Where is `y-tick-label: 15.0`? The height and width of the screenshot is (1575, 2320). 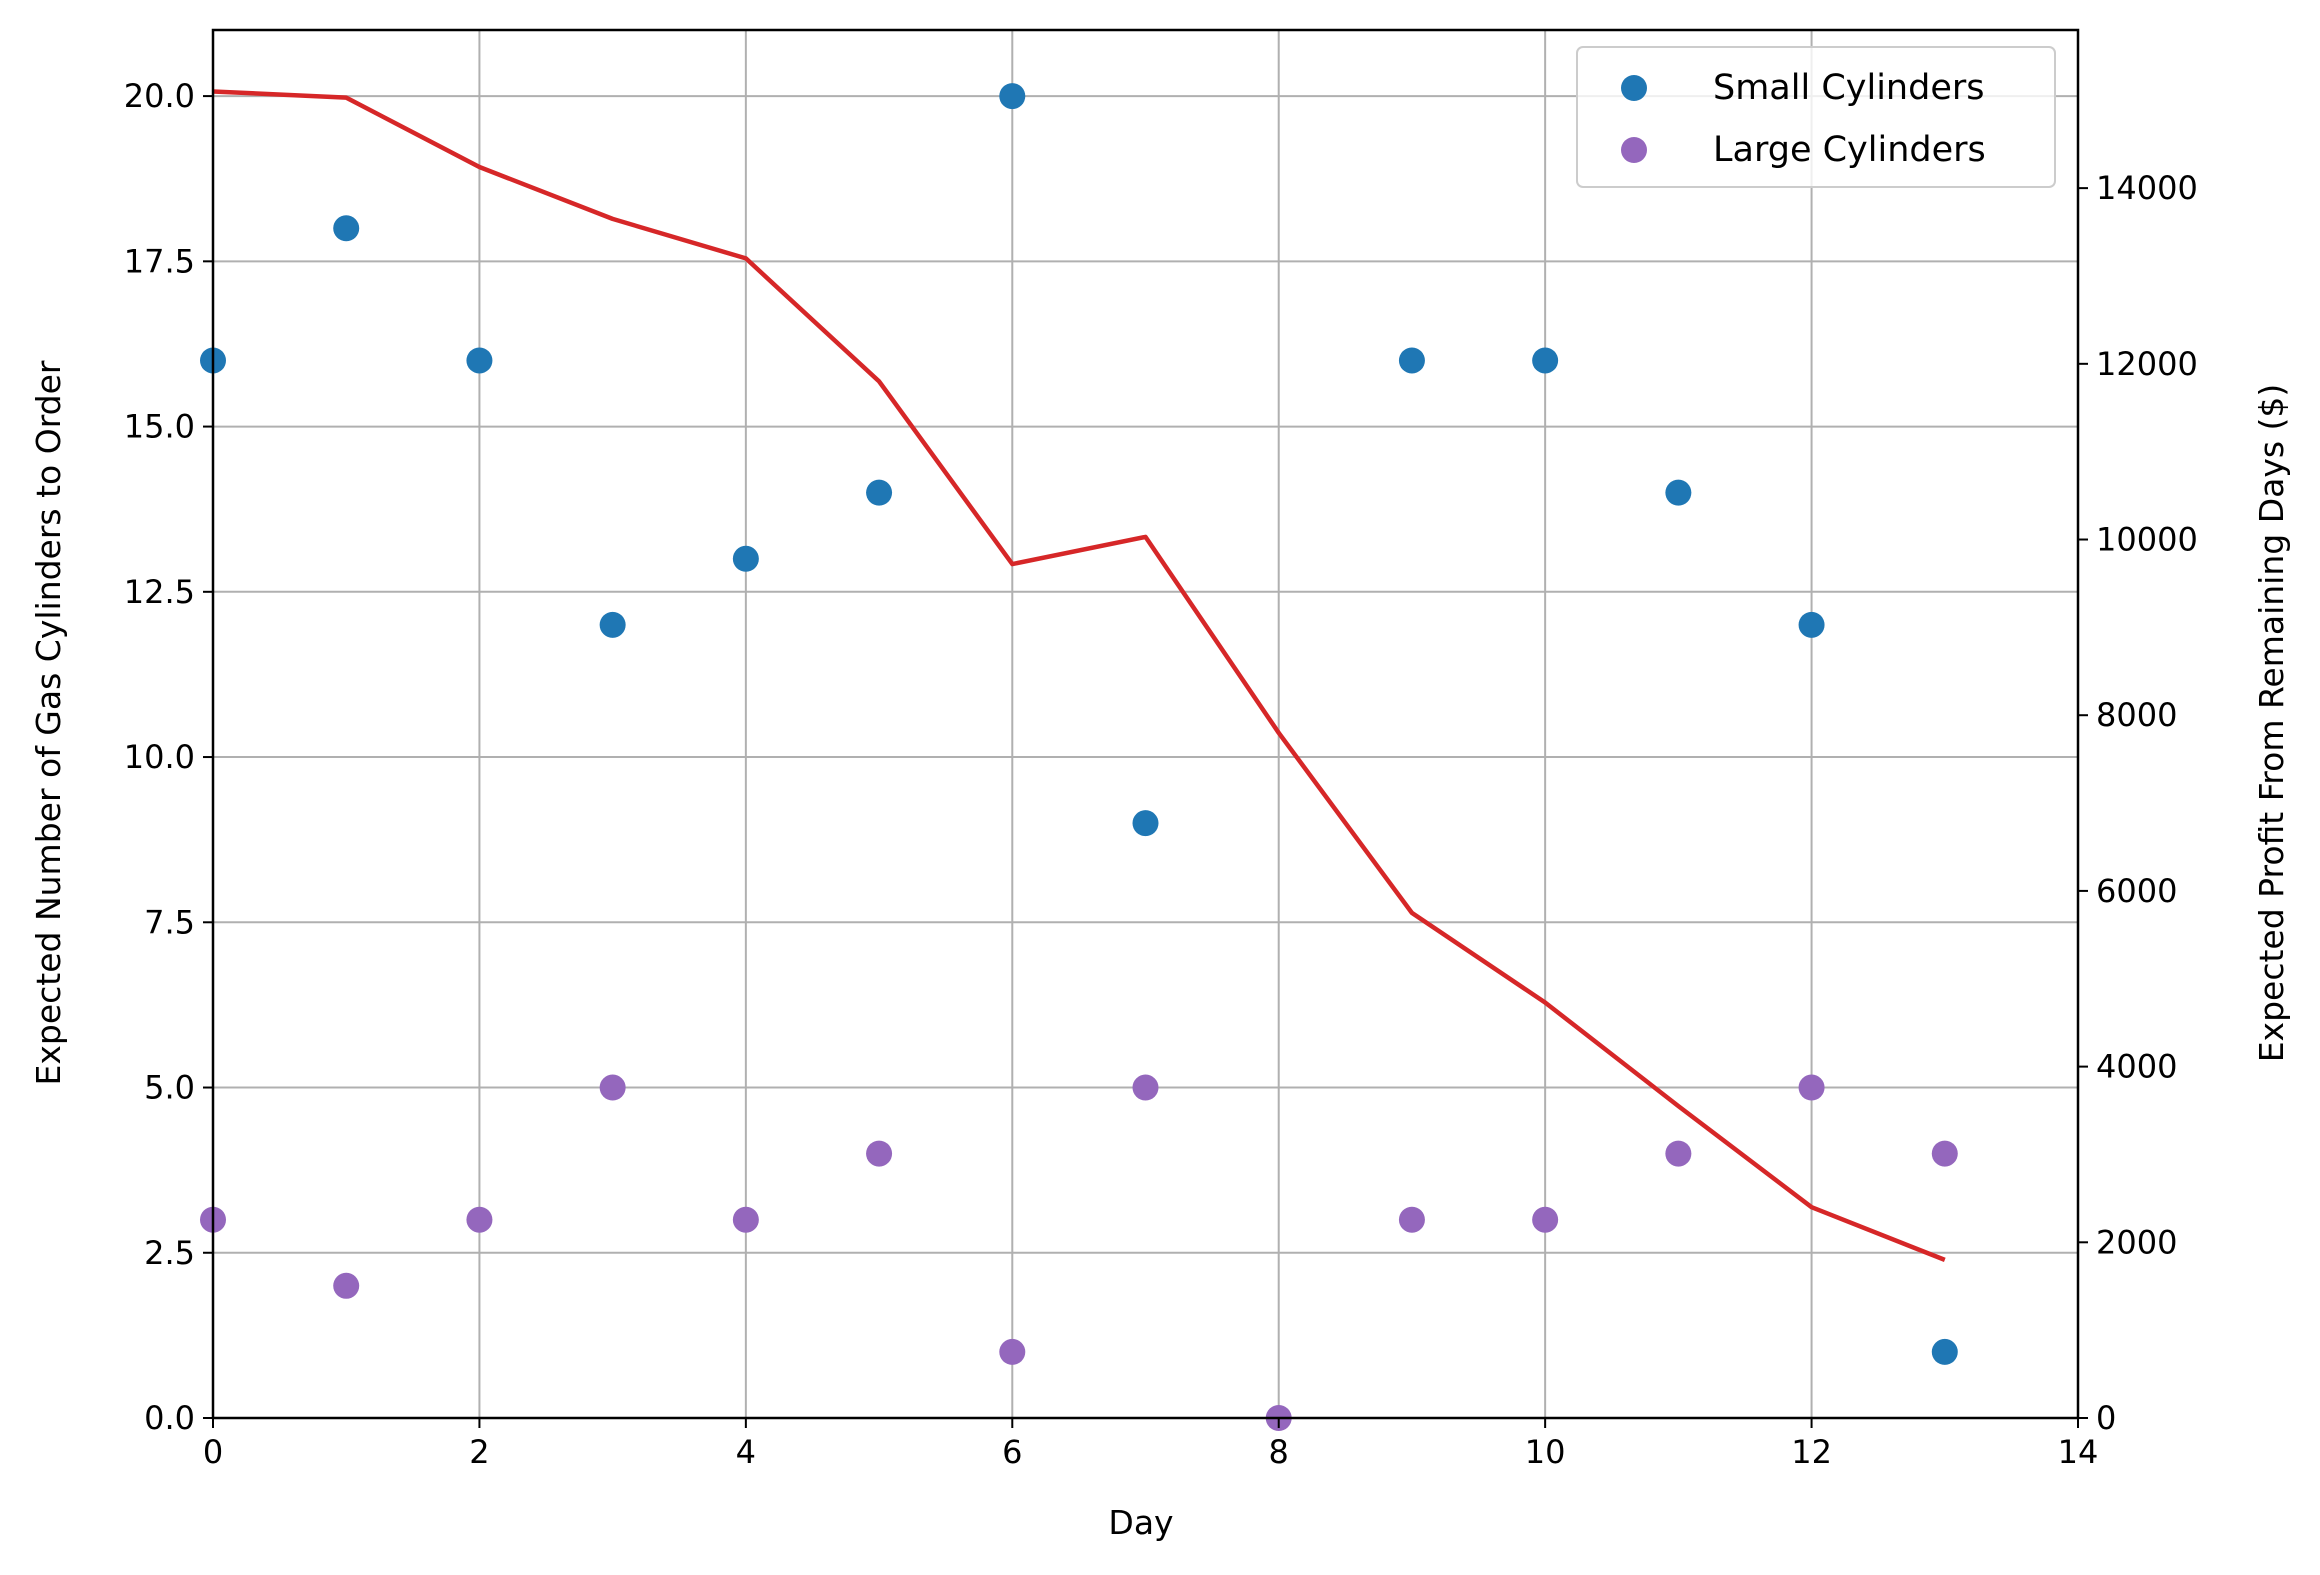 y-tick-label: 15.0 is located at coordinates (159, 427).